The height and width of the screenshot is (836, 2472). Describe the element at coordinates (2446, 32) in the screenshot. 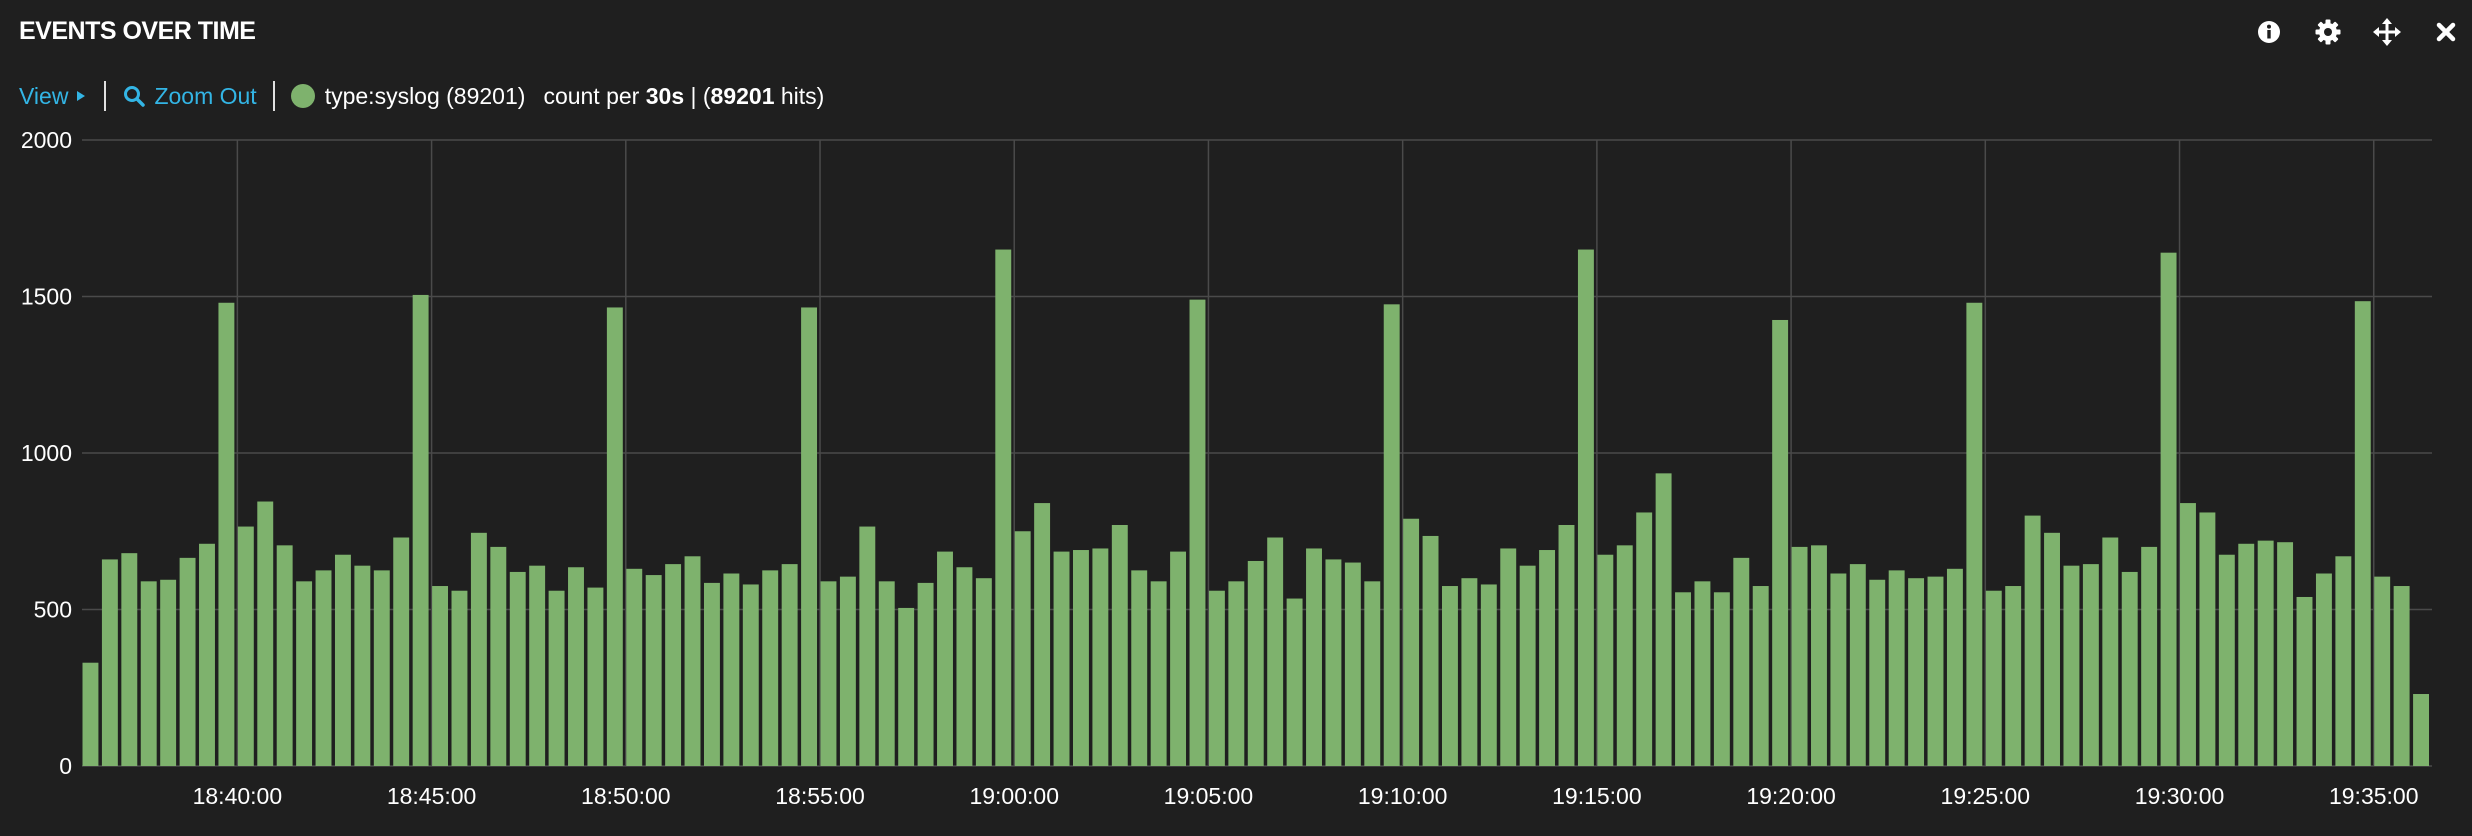

I see `close-icon` at that location.